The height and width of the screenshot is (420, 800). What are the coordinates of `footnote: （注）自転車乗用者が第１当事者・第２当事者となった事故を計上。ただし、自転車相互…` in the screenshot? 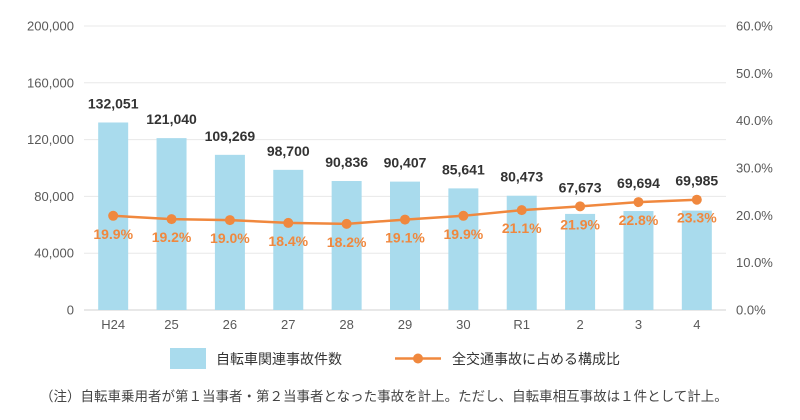 It's located at (384, 396).